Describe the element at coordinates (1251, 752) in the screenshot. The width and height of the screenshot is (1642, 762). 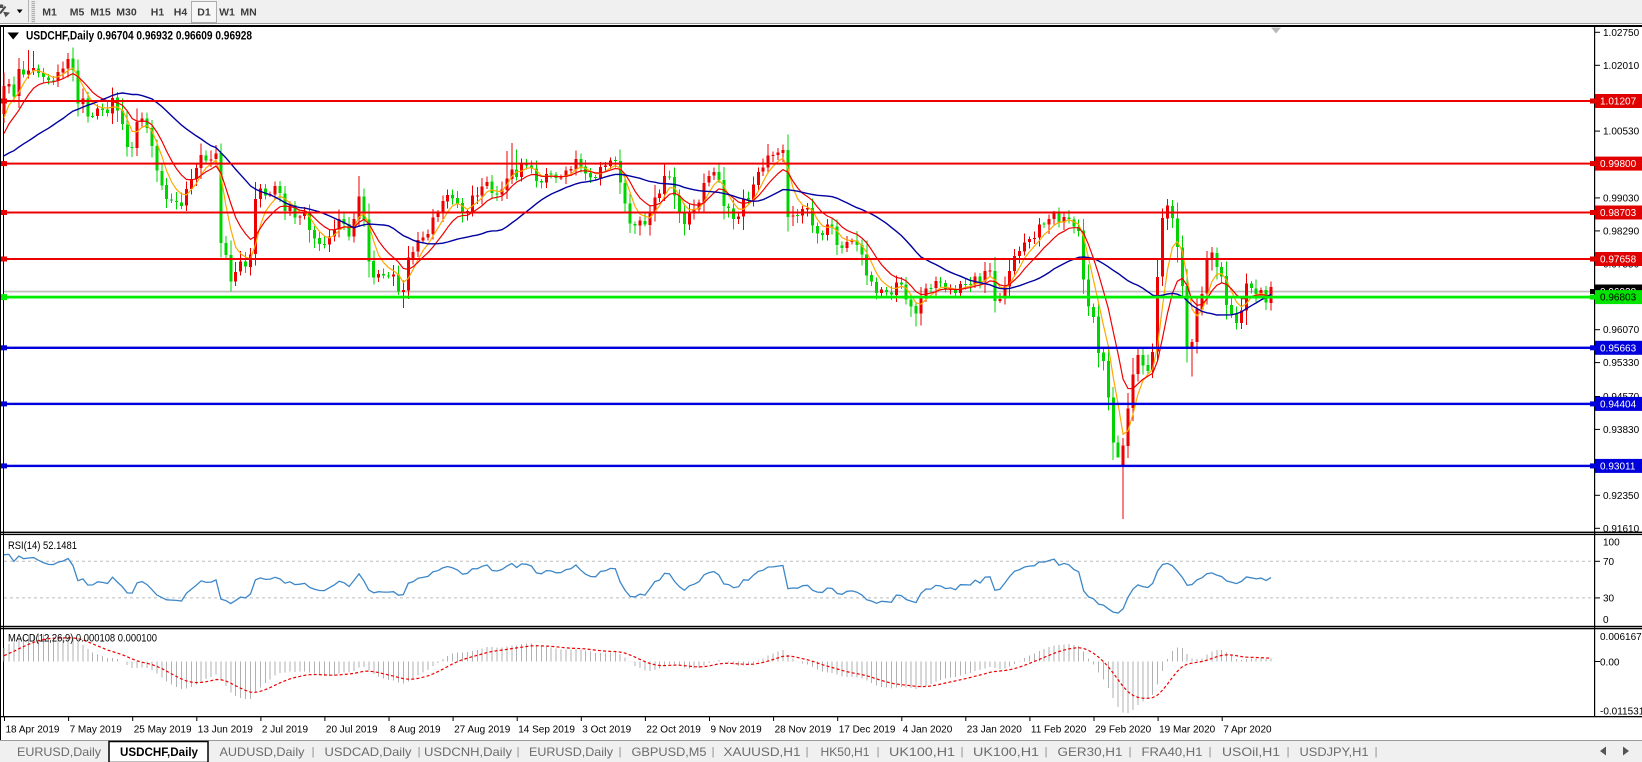
I see `svg-text: USOil,H1` at that location.